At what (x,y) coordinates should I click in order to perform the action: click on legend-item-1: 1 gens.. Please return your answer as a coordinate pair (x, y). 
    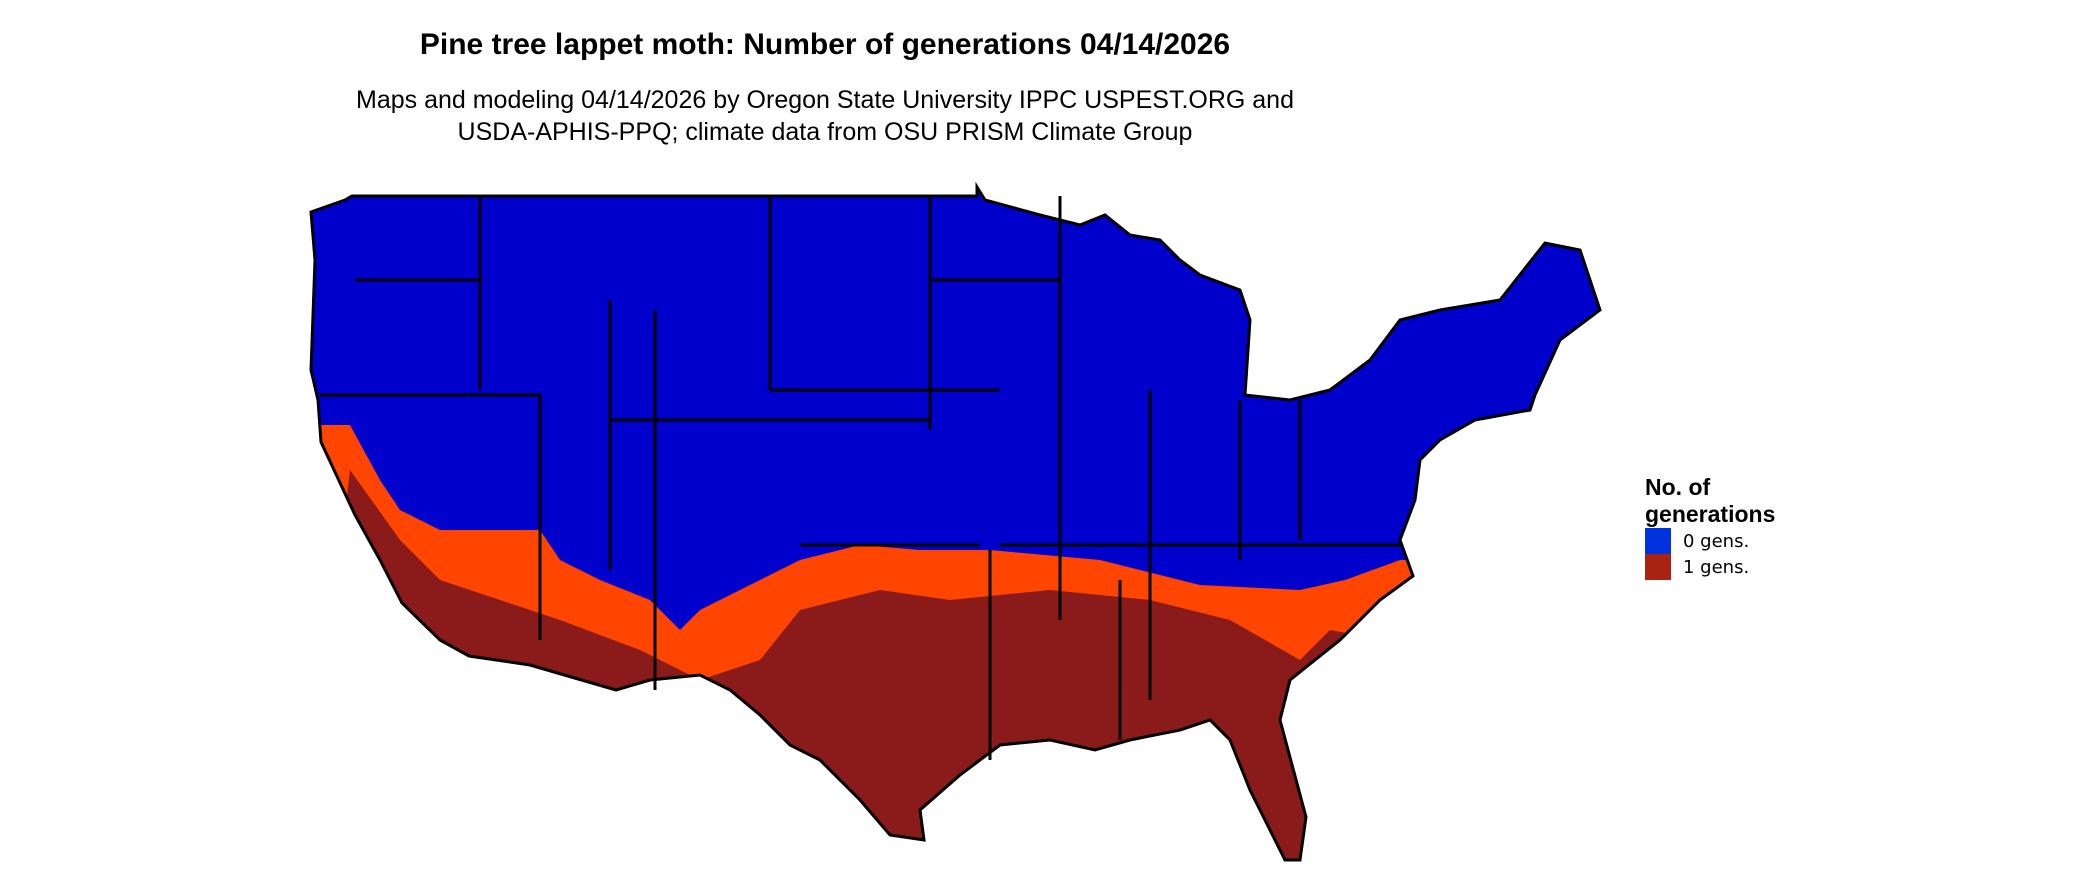
    Looking at the image, I should click on (1745, 567).